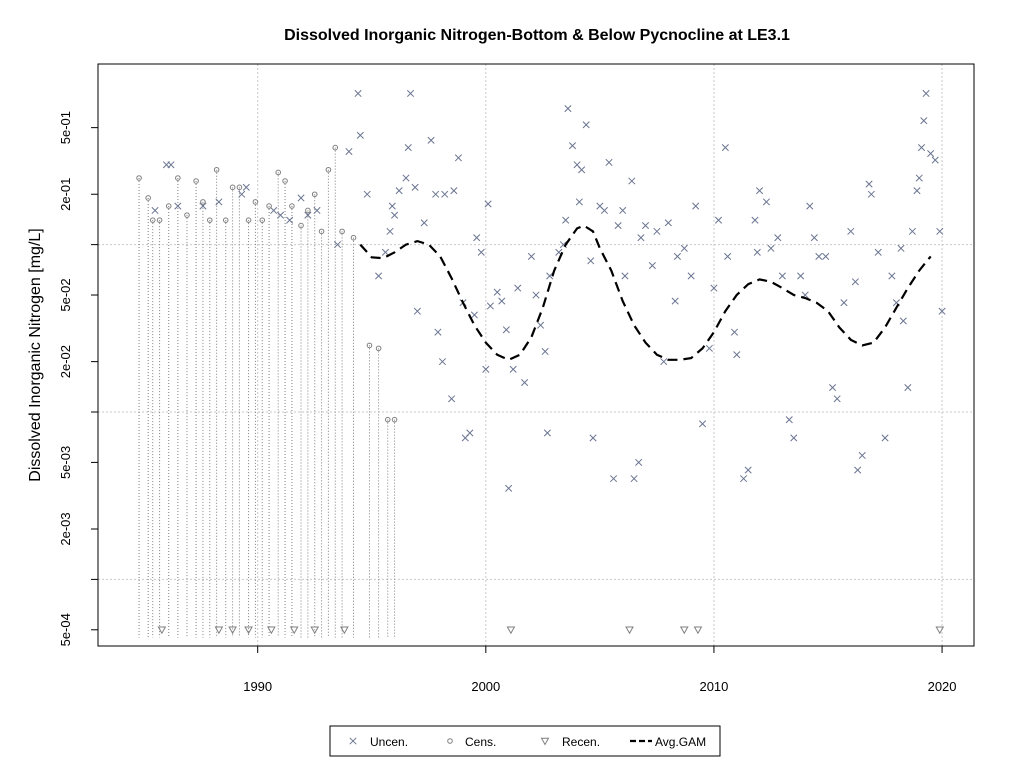 This screenshot has height=768, width=1024. Describe the element at coordinates (353, 741) in the screenshot. I see `legend-x-marker` at that location.